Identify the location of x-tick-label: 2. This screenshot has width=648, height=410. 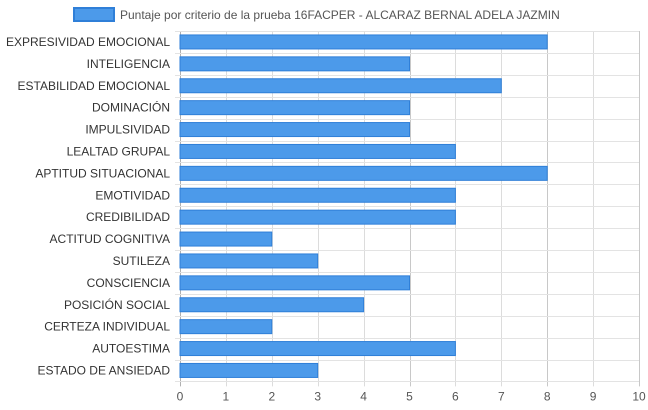
(271, 396).